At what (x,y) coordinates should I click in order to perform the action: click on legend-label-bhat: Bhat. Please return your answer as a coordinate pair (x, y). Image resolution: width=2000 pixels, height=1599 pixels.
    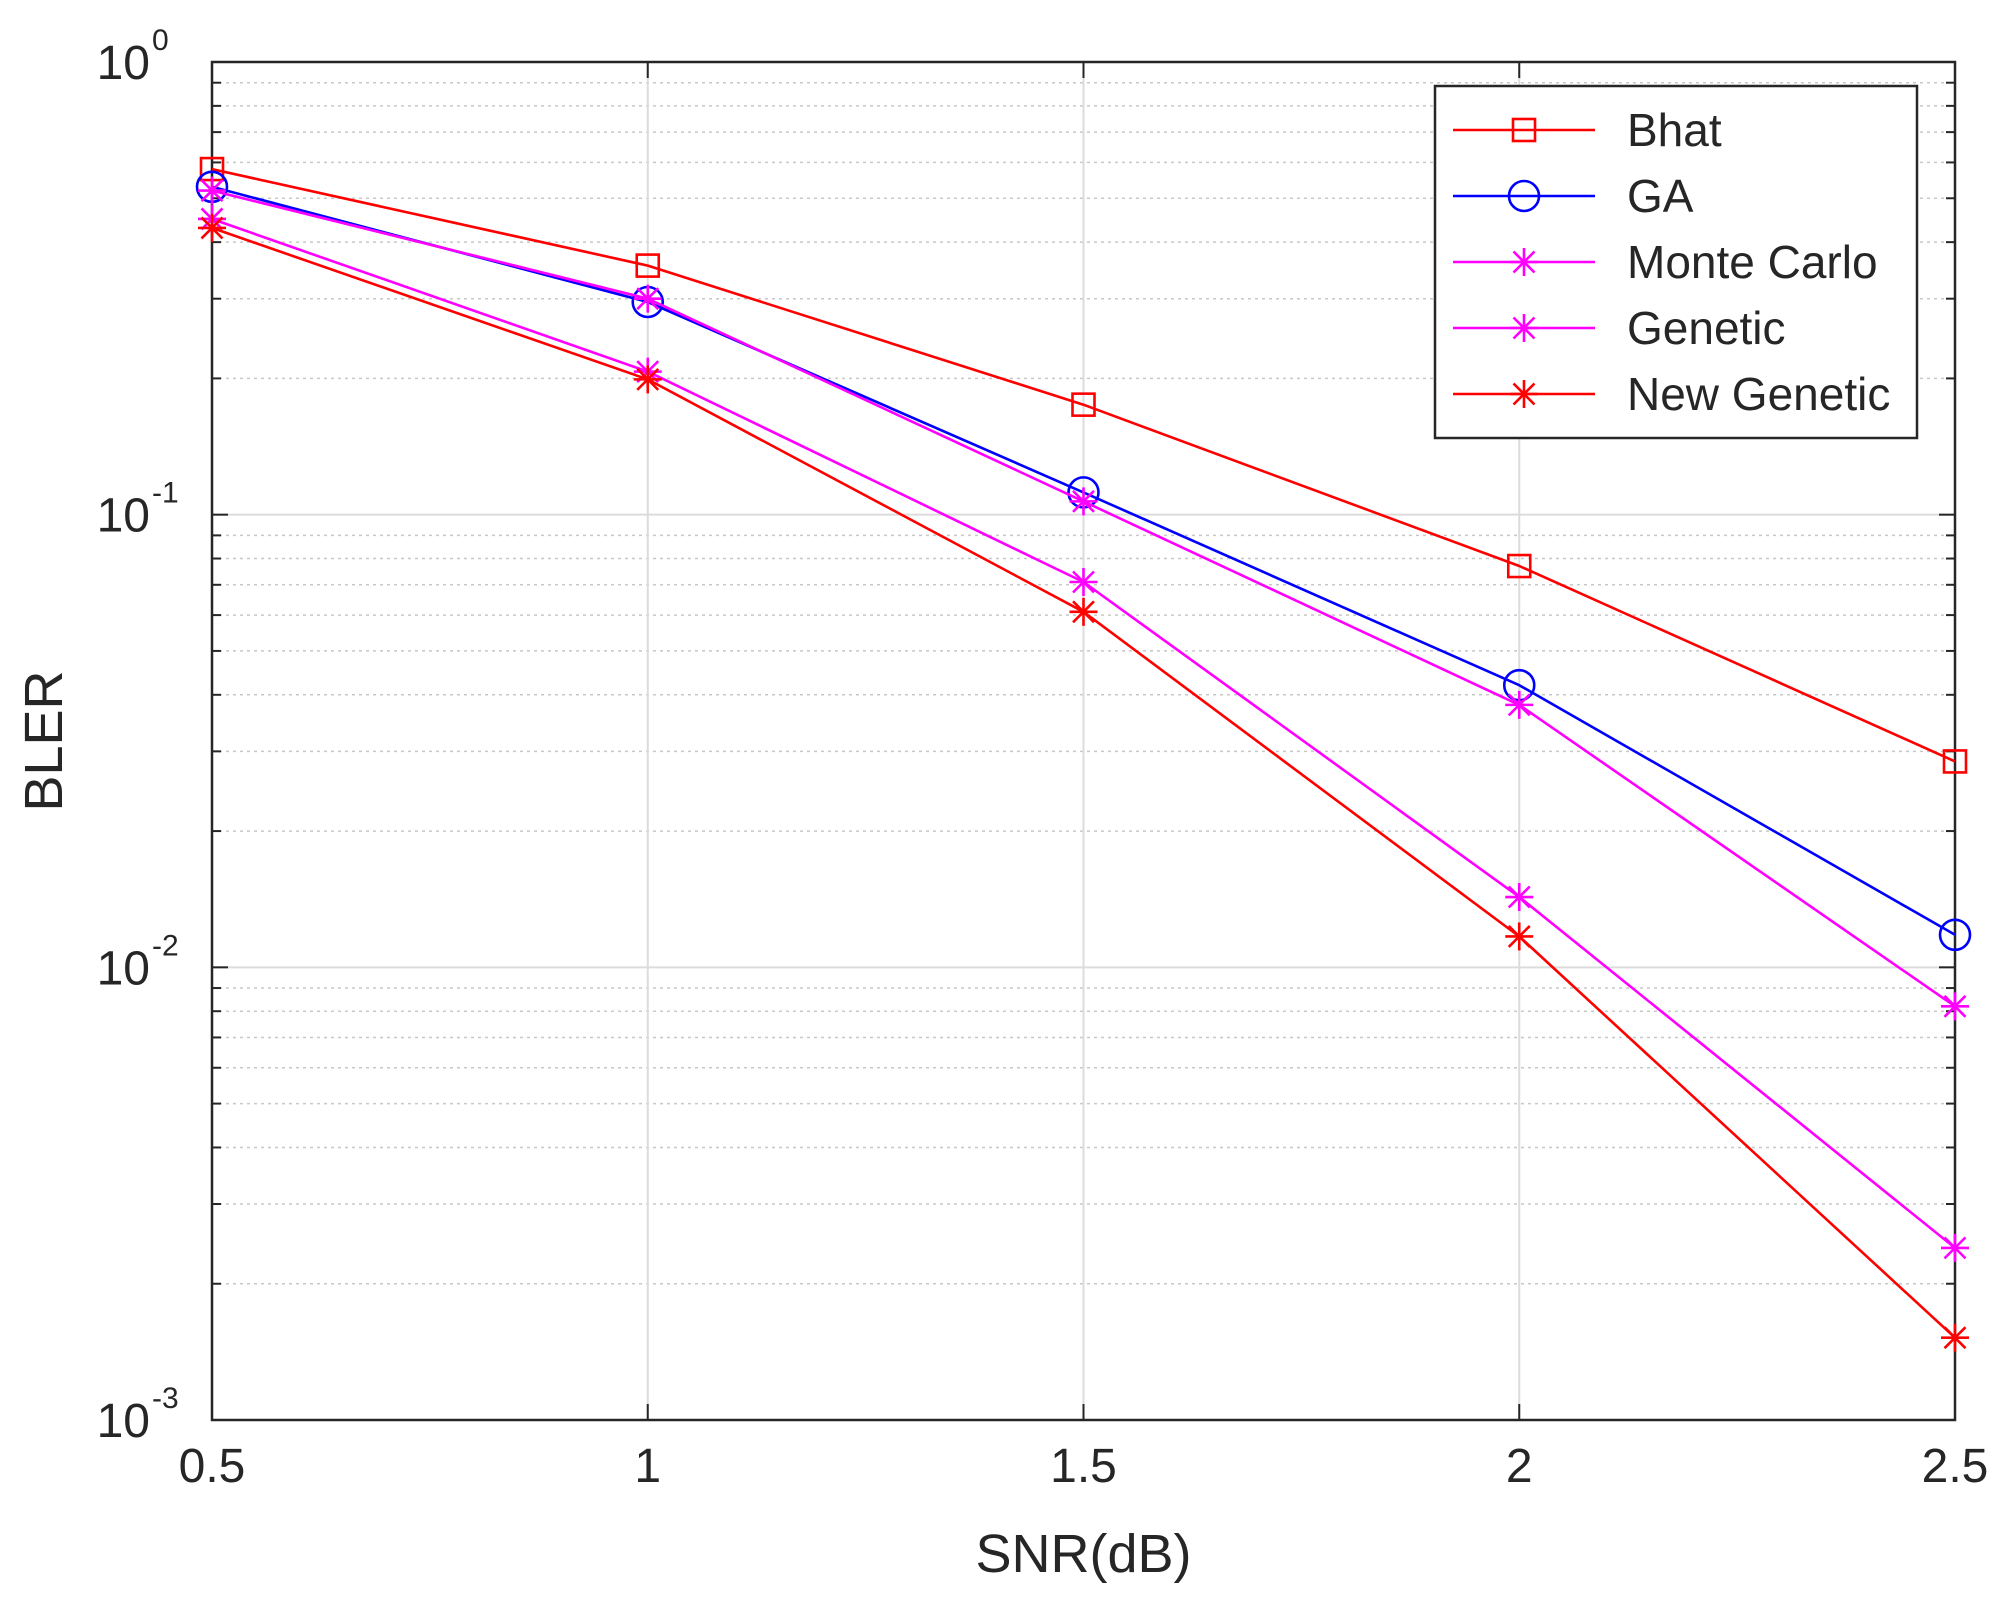
    Looking at the image, I should click on (1674, 130).